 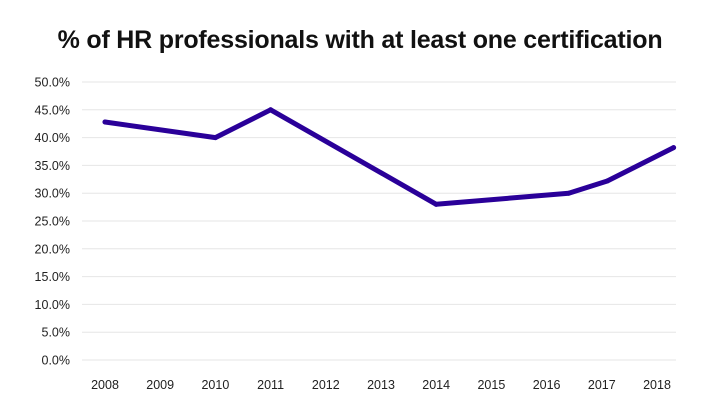 What do you see at coordinates (215, 385) in the screenshot?
I see `x-tick-label: 2010` at bounding box center [215, 385].